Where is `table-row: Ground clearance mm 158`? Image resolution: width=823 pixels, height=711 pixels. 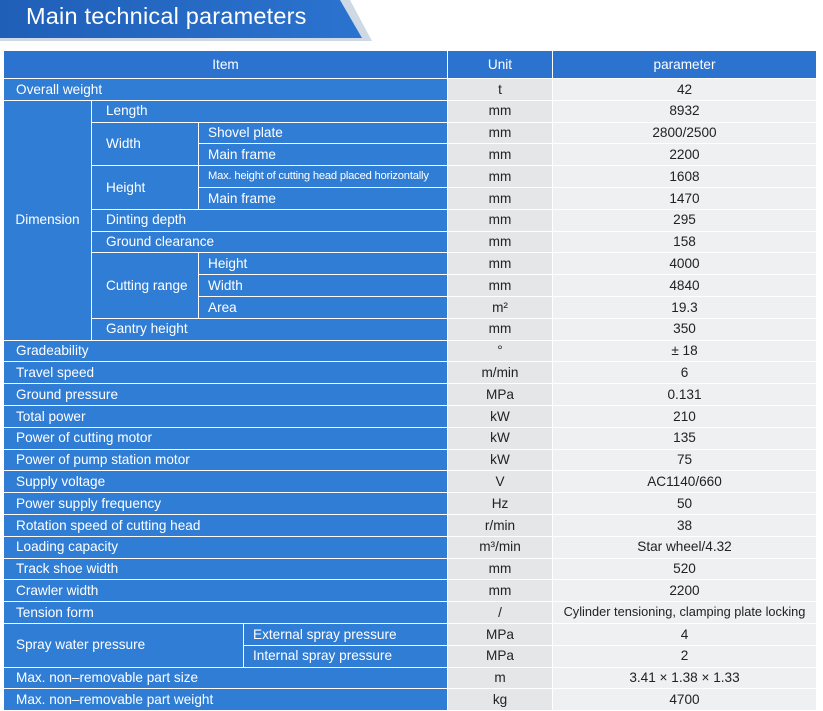 table-row: Ground clearance mm 158 is located at coordinates (410, 242).